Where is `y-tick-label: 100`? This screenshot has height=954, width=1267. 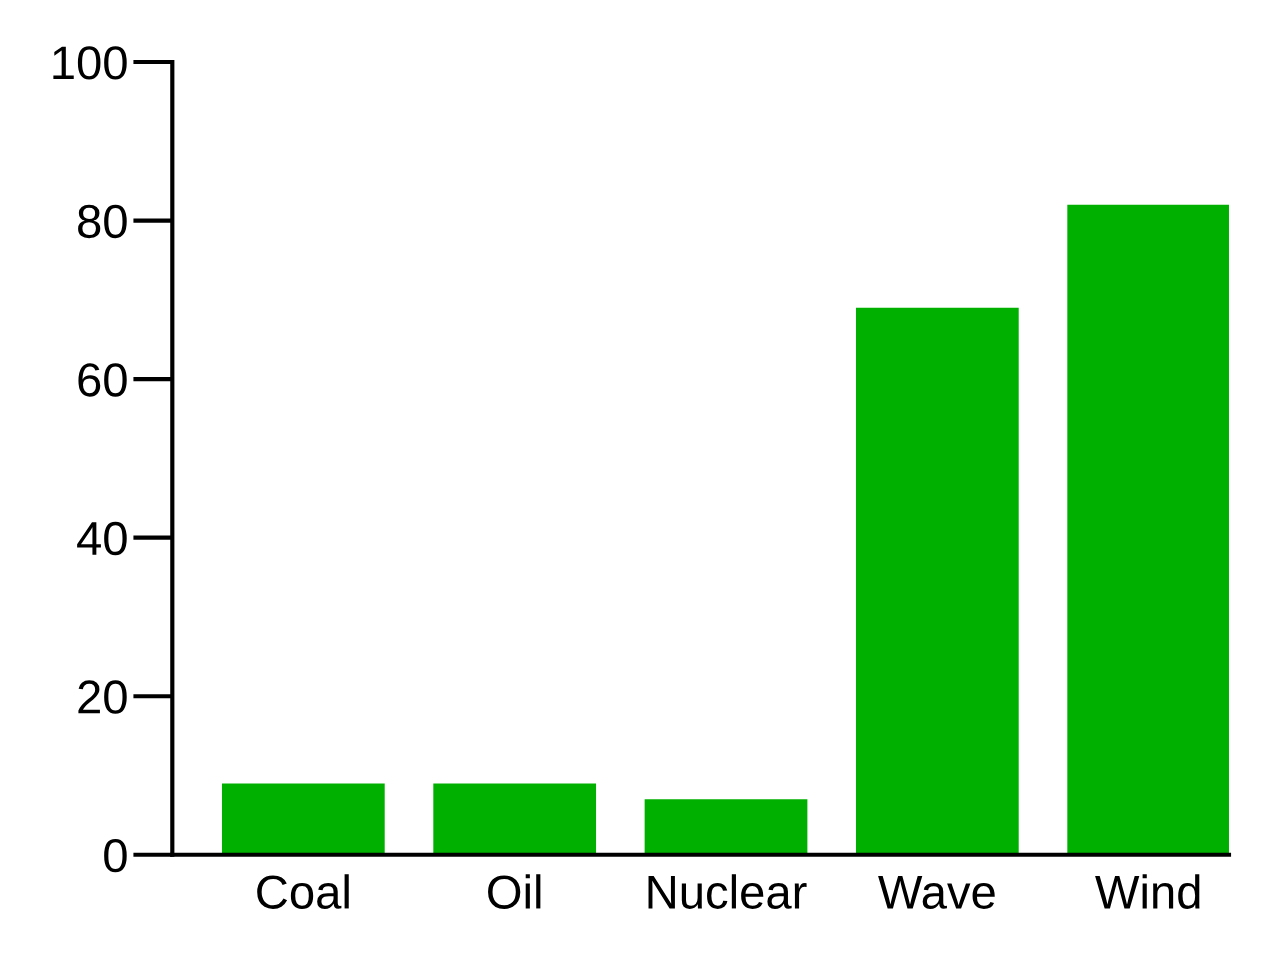 y-tick-label: 100 is located at coordinates (90, 63).